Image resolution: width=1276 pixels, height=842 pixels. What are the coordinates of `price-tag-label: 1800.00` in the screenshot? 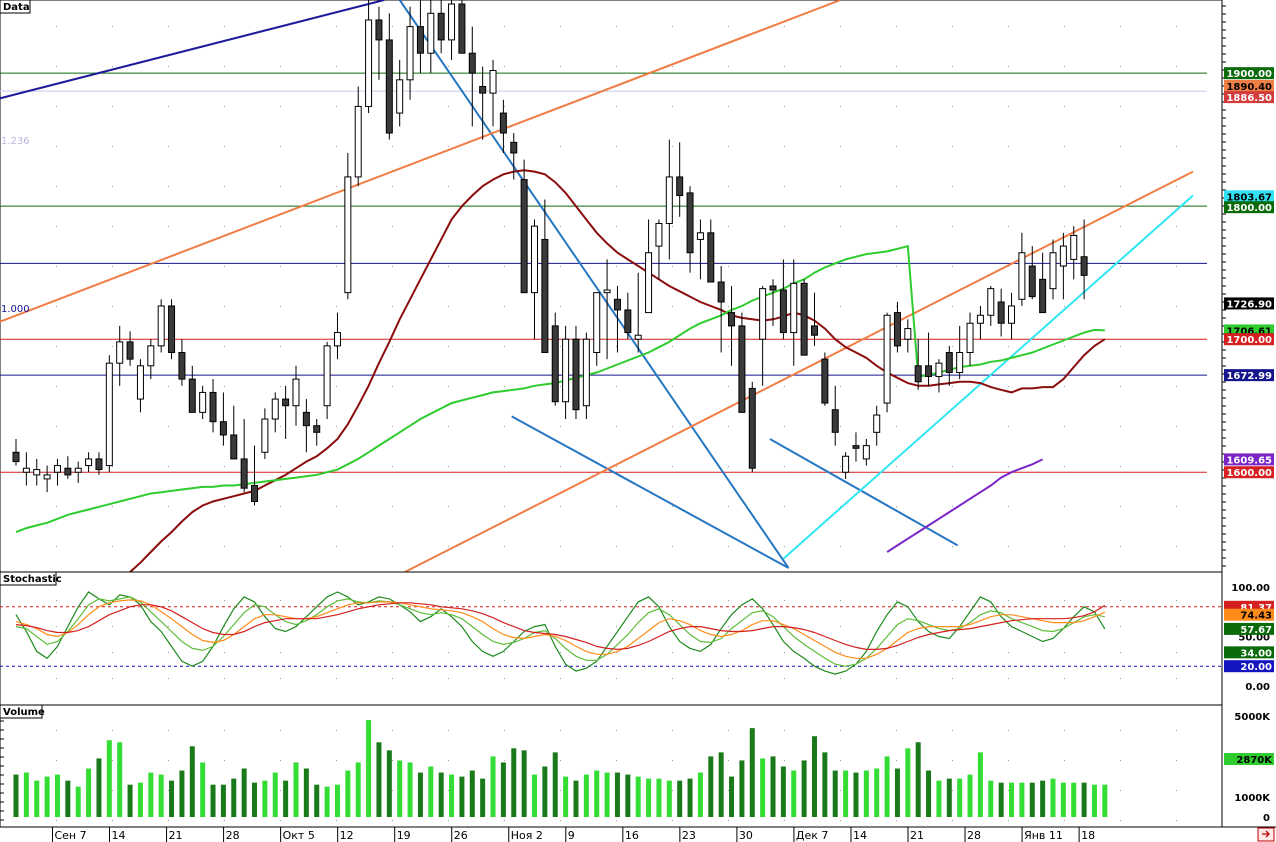 It's located at (1249, 208).